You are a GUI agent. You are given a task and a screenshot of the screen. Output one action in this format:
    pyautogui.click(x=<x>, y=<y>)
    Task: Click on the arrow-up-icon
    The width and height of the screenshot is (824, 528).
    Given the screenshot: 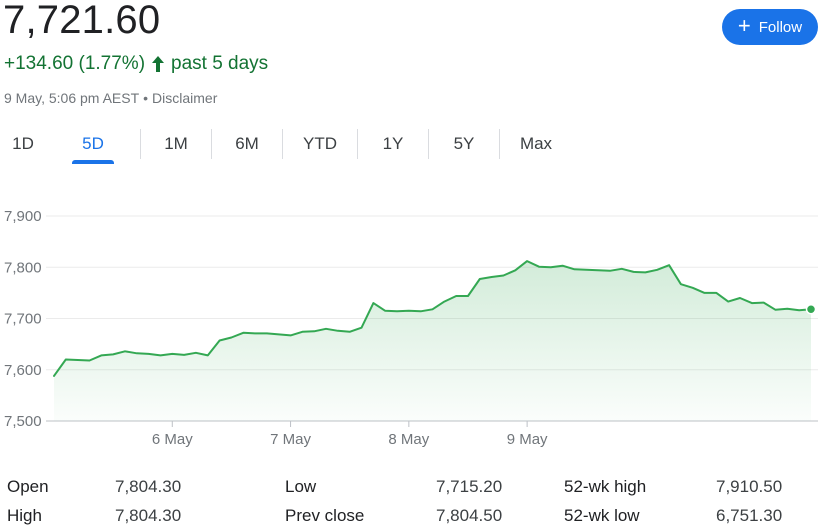 What is the action you would take?
    pyautogui.click(x=158, y=64)
    